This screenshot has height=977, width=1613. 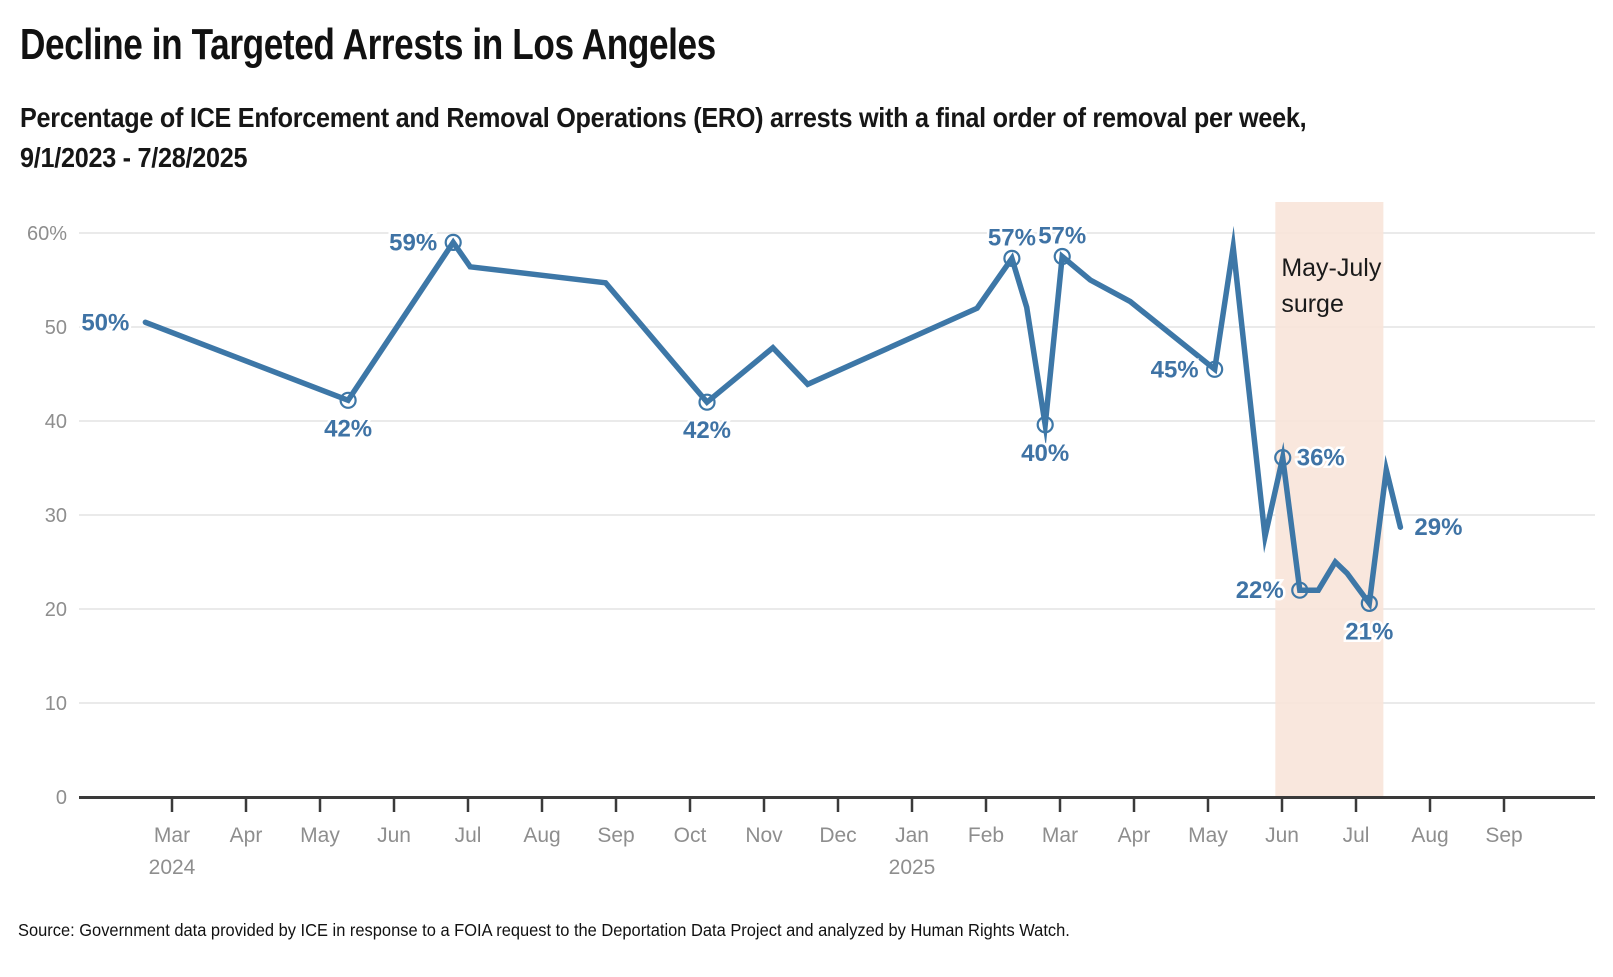 What do you see at coordinates (413, 242) in the screenshot?
I see `data-point-label: 59%` at bounding box center [413, 242].